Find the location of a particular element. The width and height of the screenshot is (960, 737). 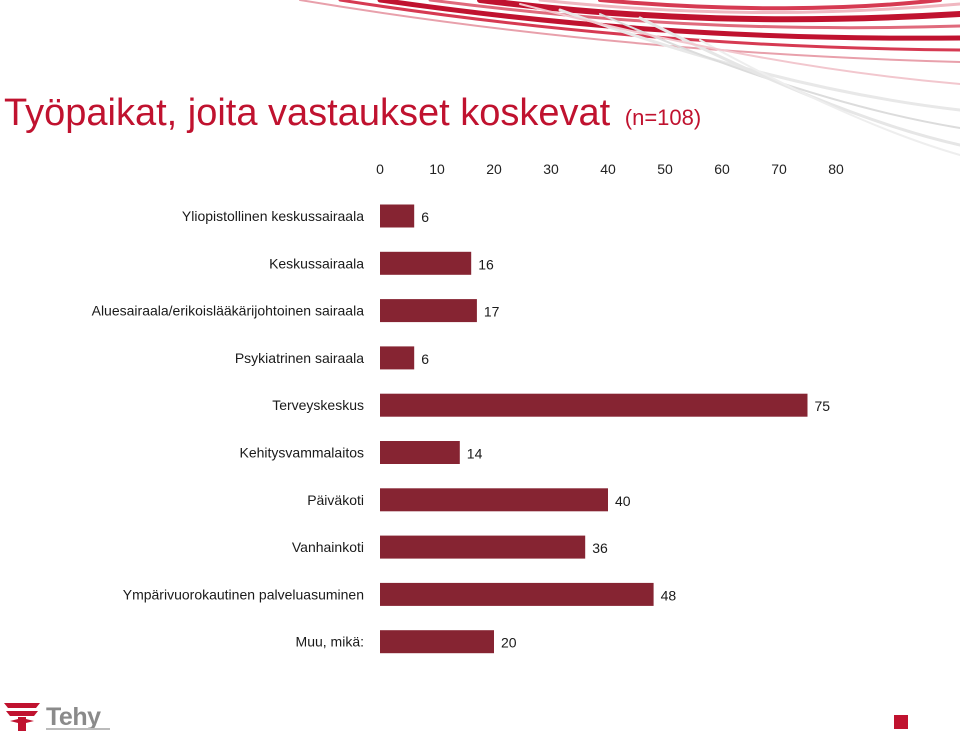

data-label: 20 is located at coordinates (509, 643).